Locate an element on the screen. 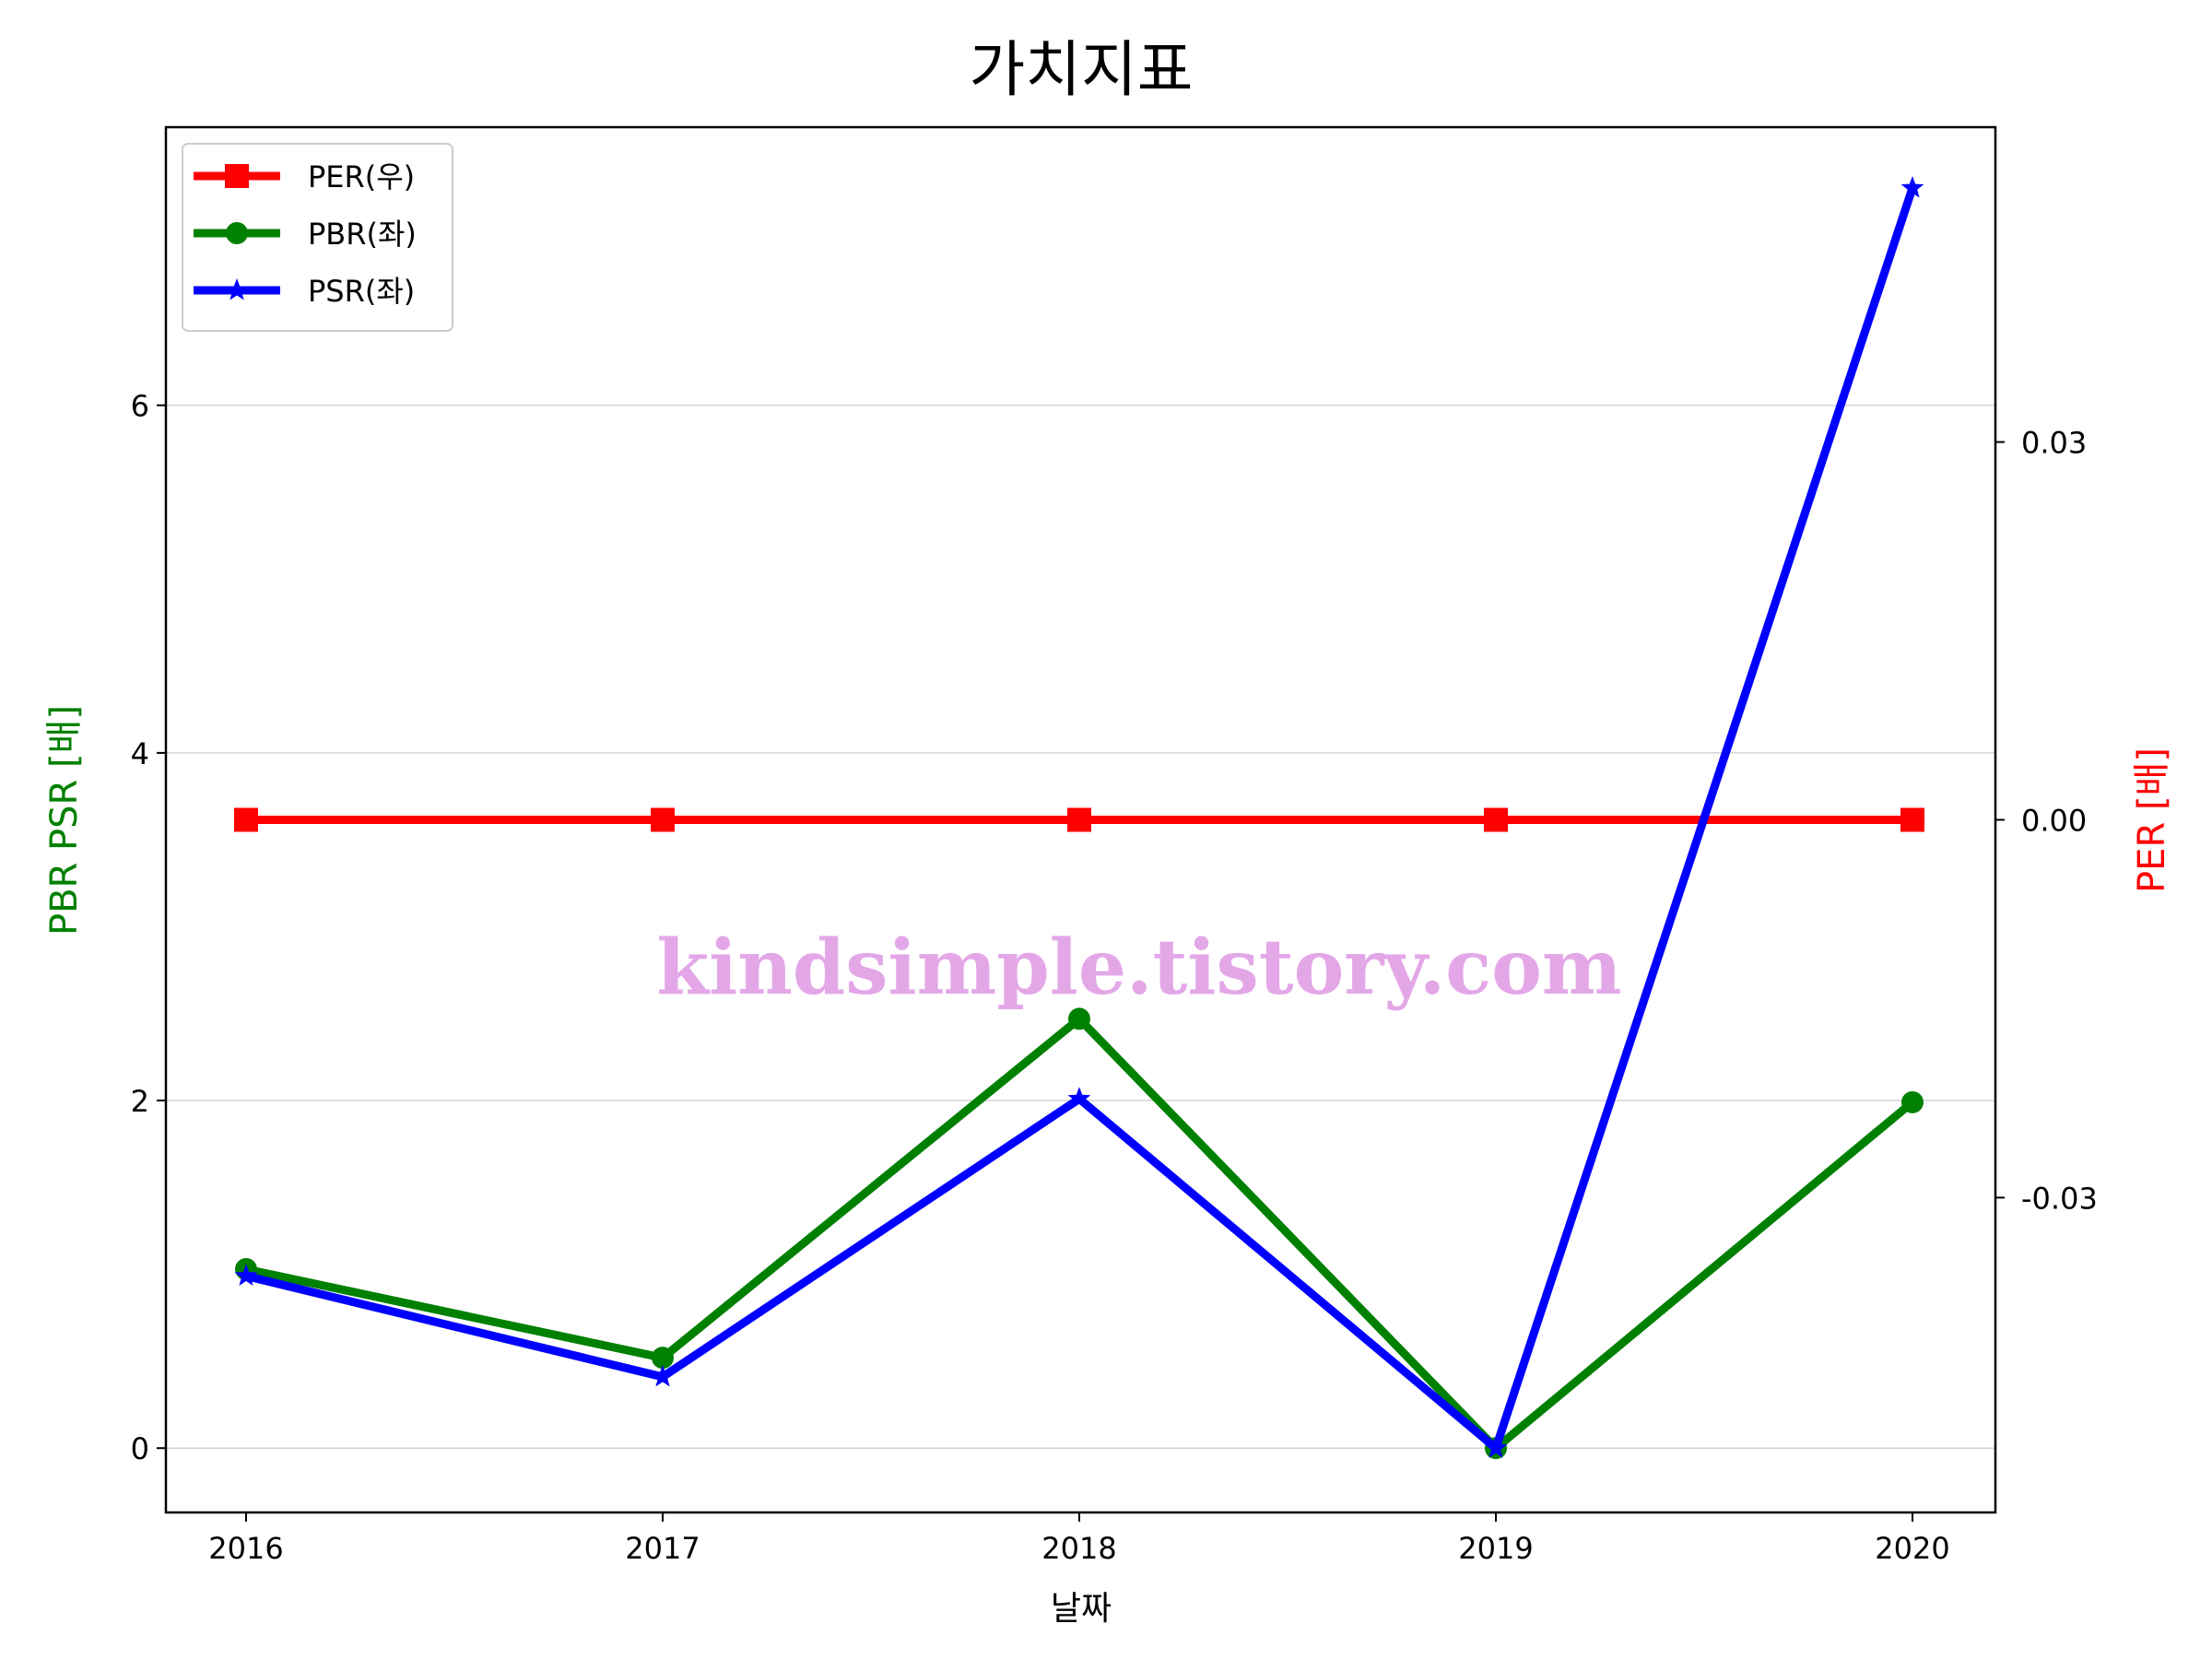  legend: PER(우) PBR(좌) PSR(좌) is located at coordinates (317, 237).